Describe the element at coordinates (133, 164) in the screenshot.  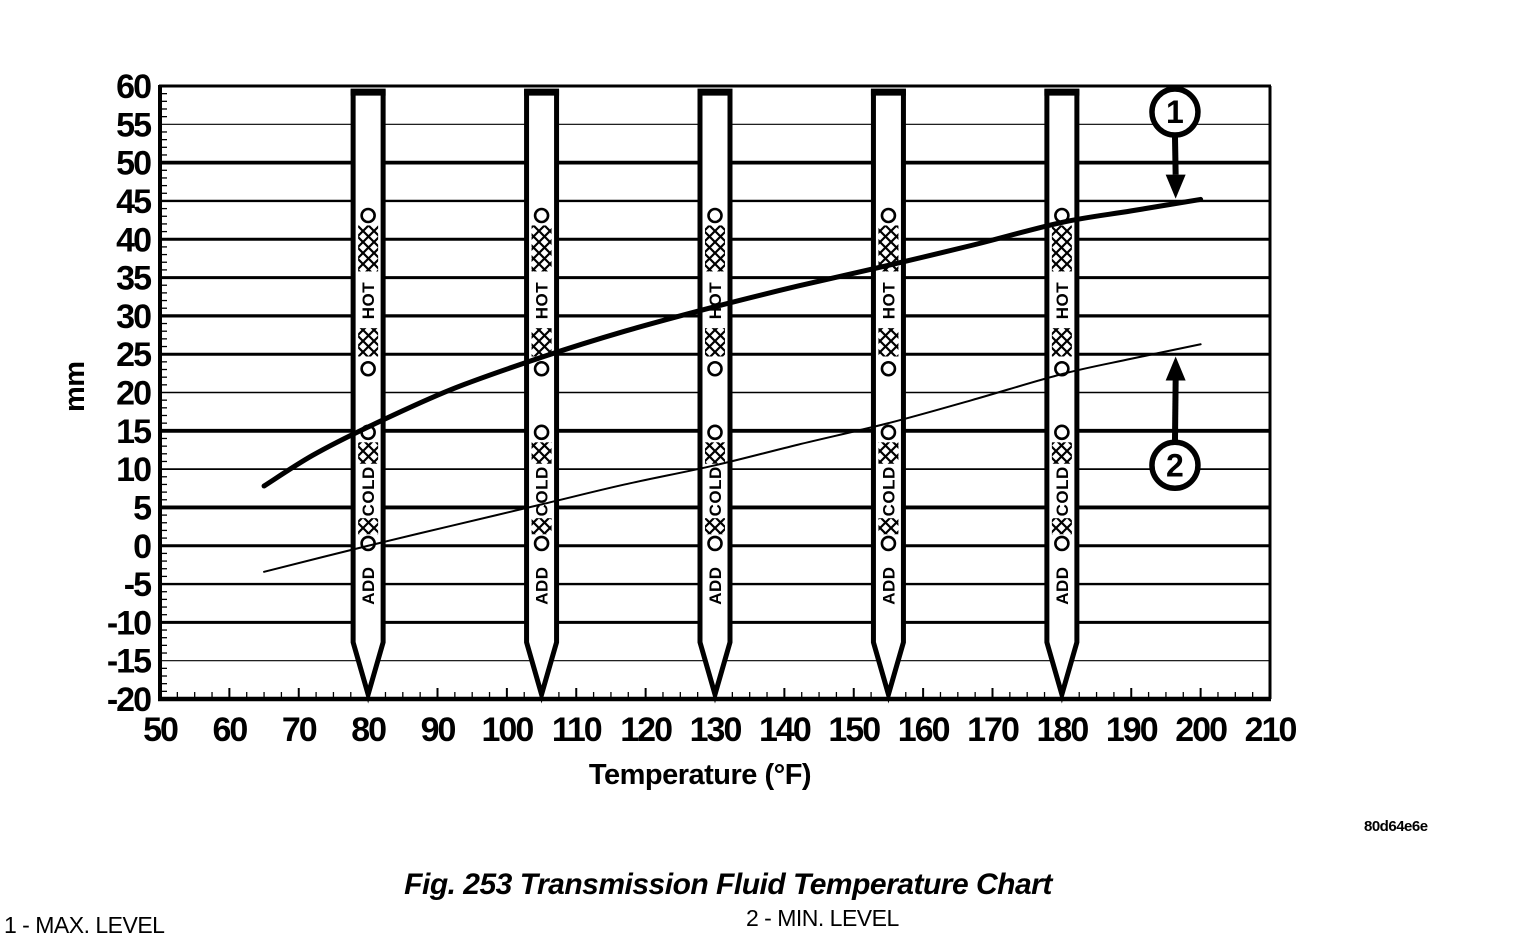
I see `y-tick-label-50: 50` at that location.